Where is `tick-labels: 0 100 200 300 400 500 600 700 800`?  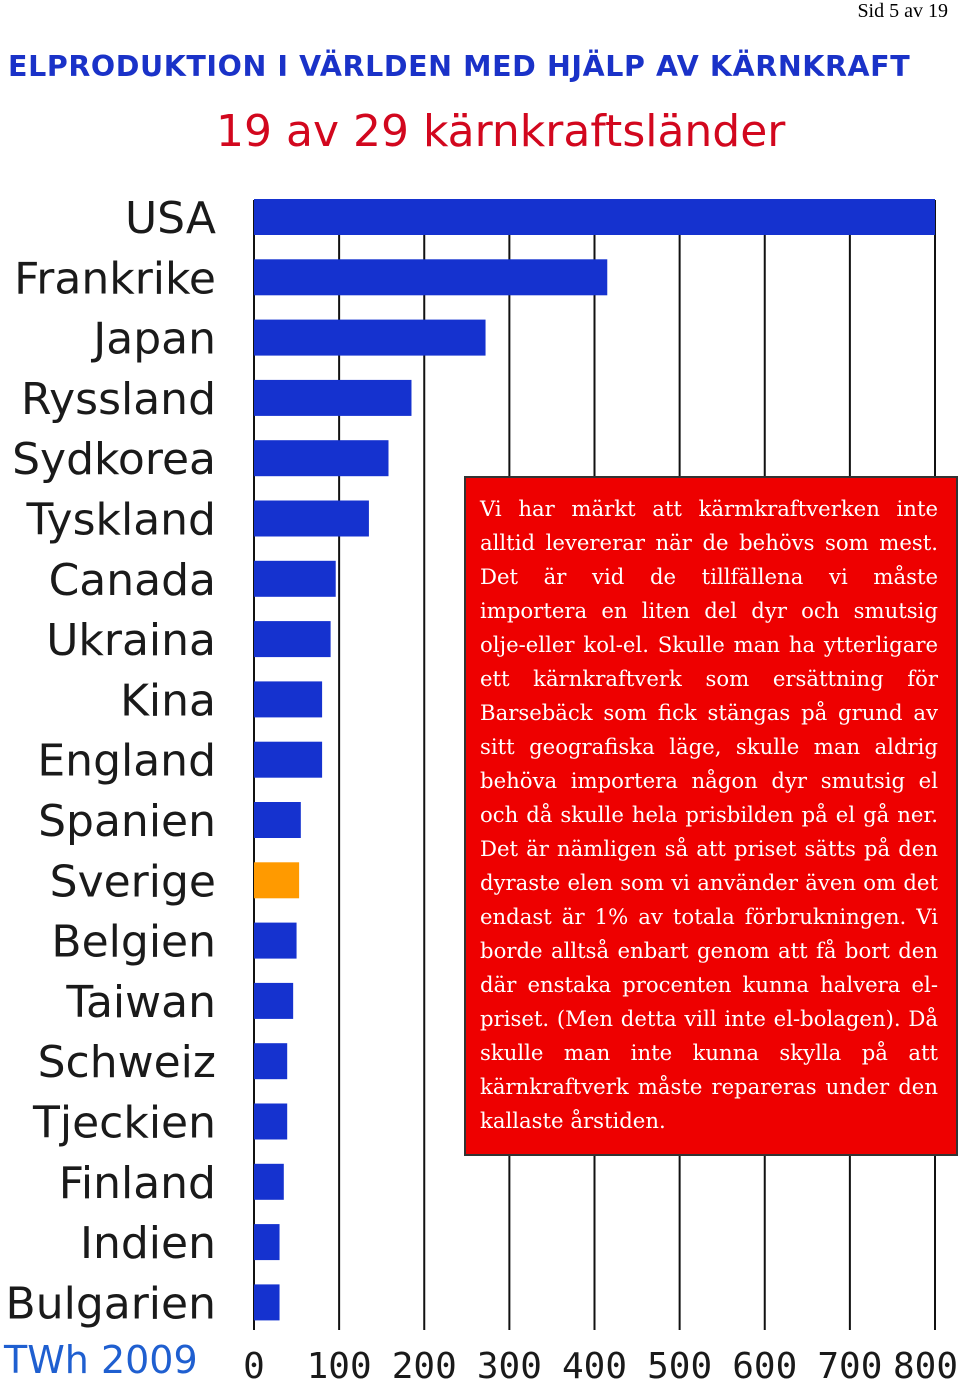 tick-labels: 0 100 200 300 400 500 600 700 800 is located at coordinates (600, 1365).